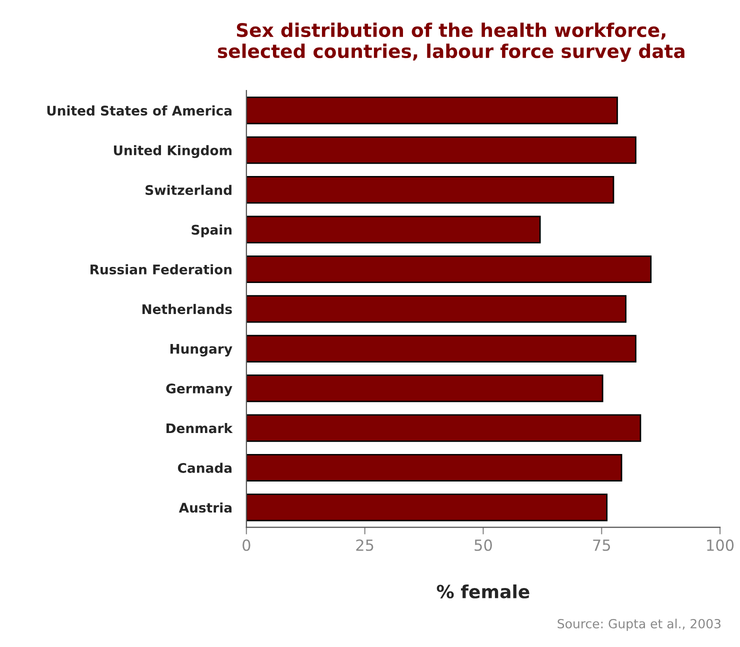 The height and width of the screenshot is (647, 740). I want to click on x-tick-label: 50, so click(483, 545).